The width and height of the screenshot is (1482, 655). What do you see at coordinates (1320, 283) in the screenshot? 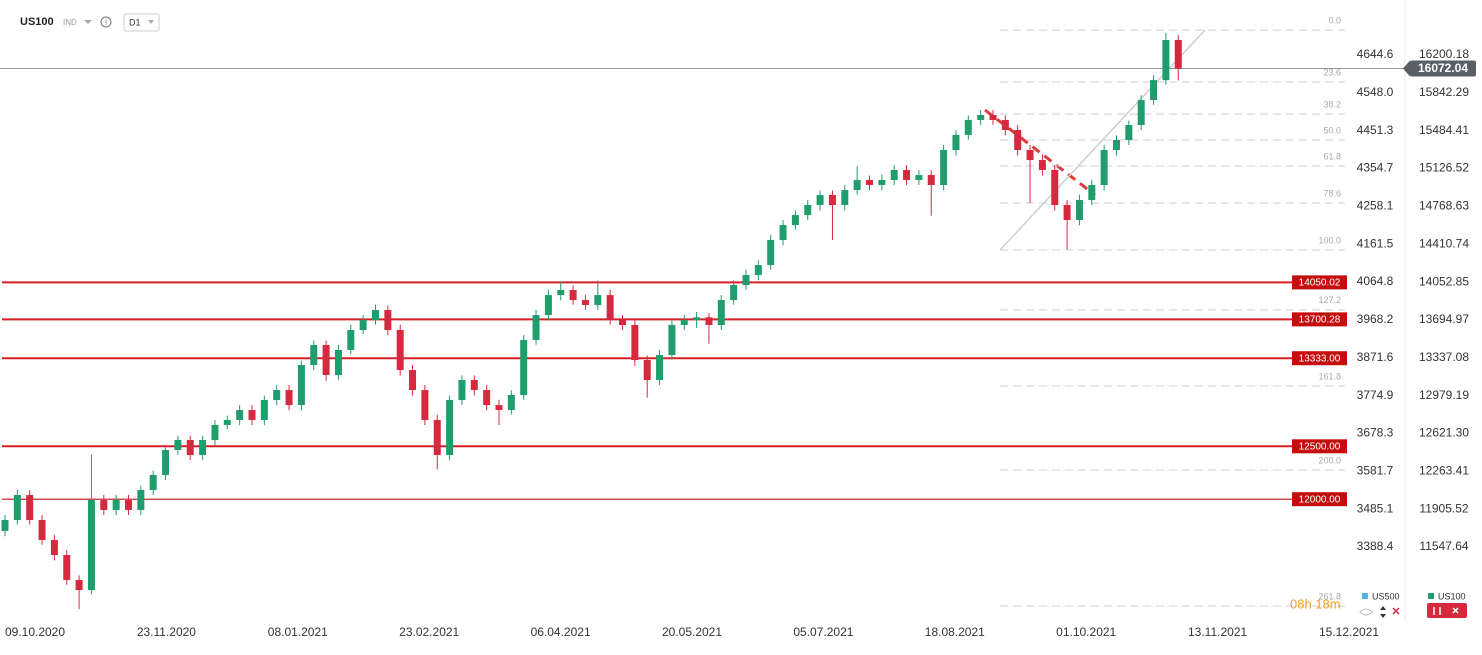
I see `level-label: 14050.02` at bounding box center [1320, 283].